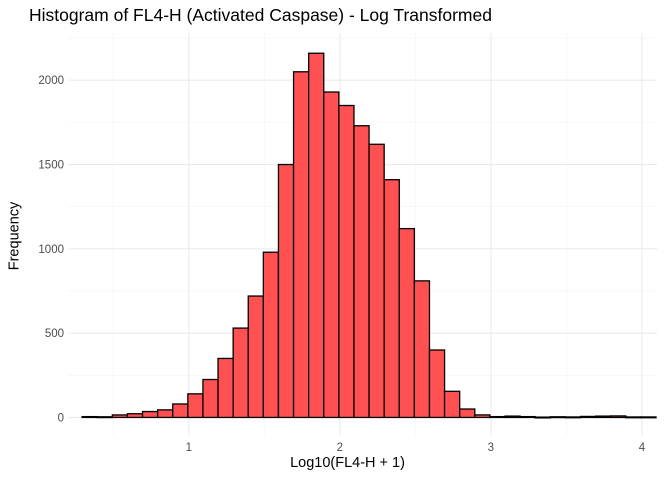 This screenshot has width=672, height=480. What do you see at coordinates (54, 334) in the screenshot?
I see `y-tick-label: 500` at bounding box center [54, 334].